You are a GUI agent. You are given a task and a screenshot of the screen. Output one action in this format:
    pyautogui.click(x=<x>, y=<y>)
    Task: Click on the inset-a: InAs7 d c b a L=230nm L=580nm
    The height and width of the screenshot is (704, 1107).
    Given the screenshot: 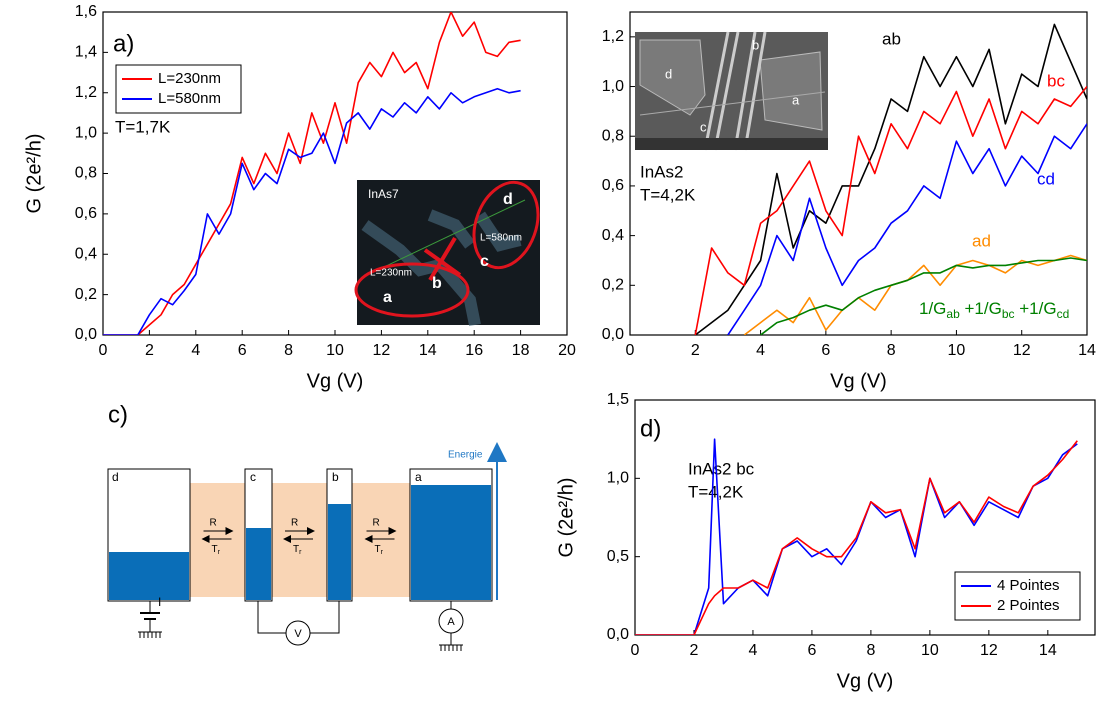 What is the action you would take?
    pyautogui.click(x=447, y=253)
    